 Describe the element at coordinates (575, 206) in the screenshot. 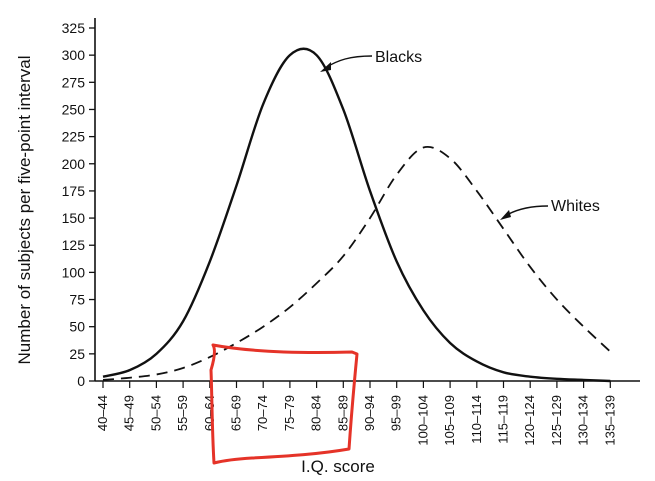

I see `whites-annotation-label: Whites` at that location.